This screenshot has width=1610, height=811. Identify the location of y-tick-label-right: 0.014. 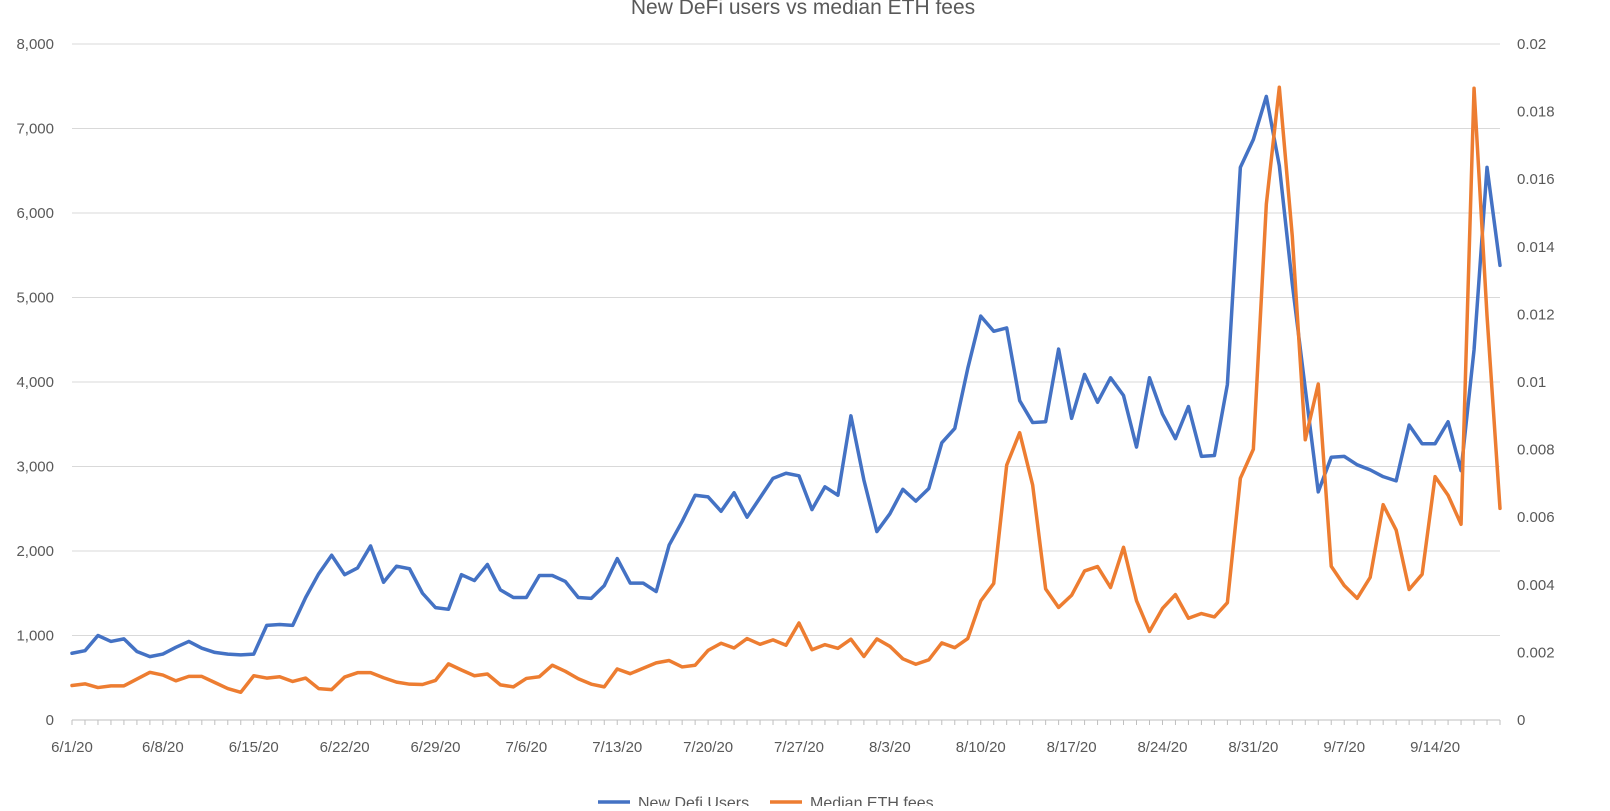
(1536, 247).